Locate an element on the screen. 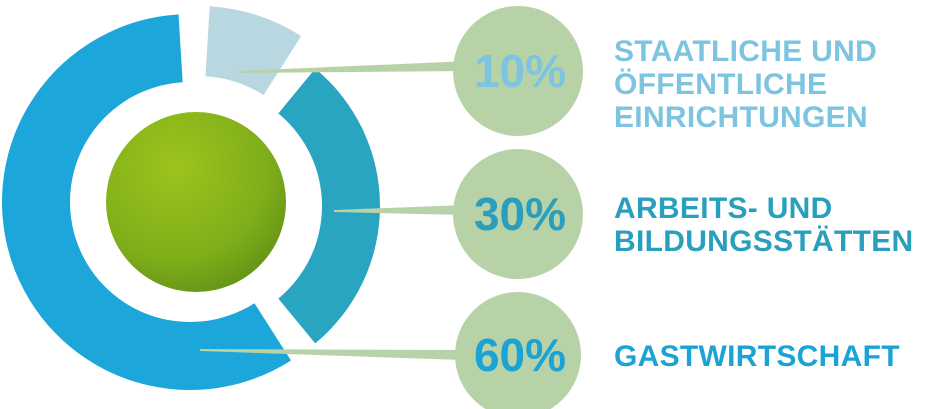 This screenshot has width=946, height=409. category-label-1-line-1: BILDUNGSSTÄTTEN is located at coordinates (764, 241).